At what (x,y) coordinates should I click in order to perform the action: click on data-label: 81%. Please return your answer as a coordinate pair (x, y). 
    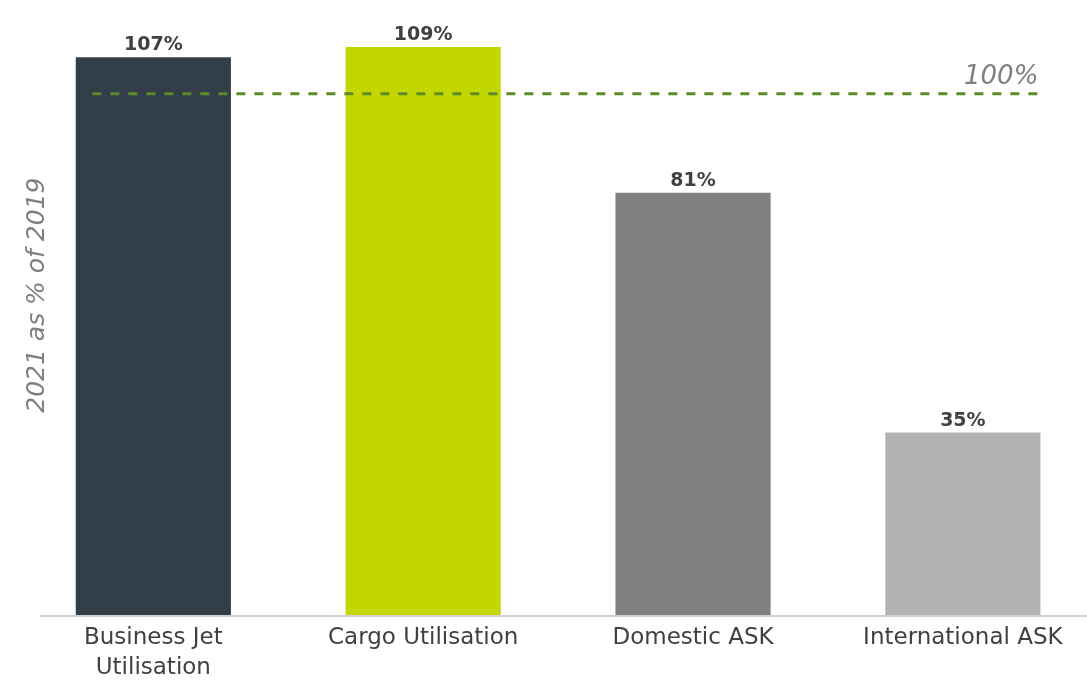
    Looking at the image, I should click on (693, 178).